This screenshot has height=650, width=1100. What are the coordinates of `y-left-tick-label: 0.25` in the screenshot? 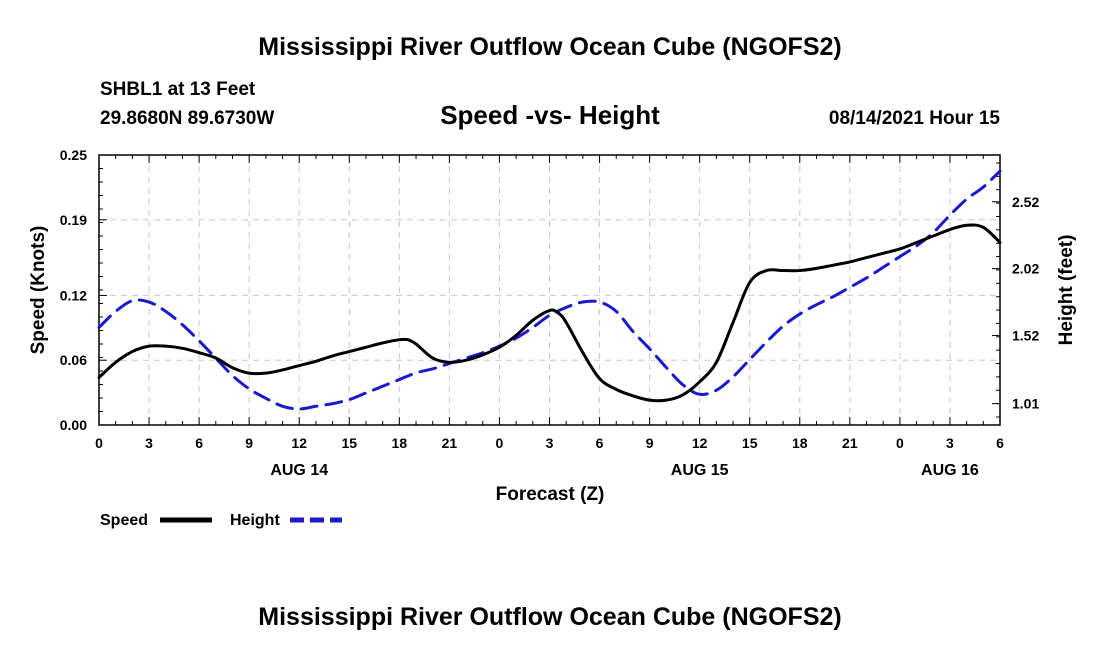 It's located at (73, 155).